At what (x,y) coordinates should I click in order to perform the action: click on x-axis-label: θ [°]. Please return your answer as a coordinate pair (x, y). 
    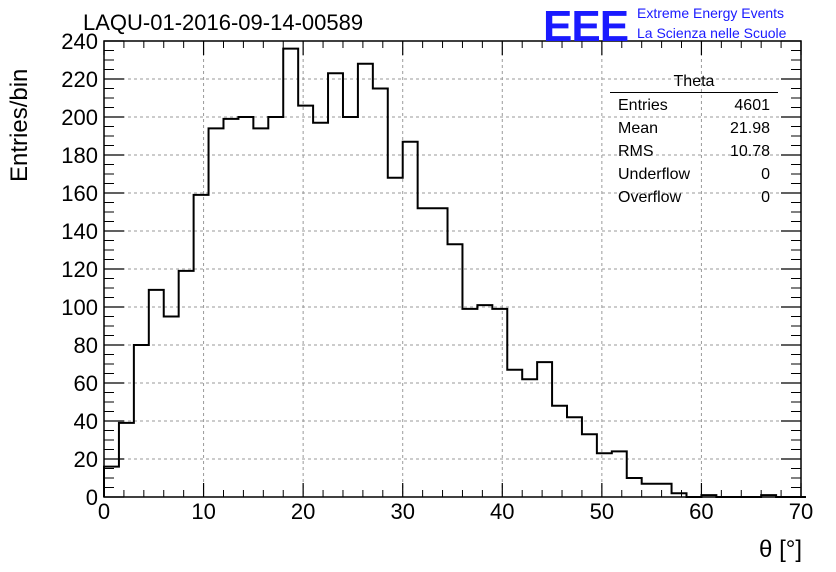
    Looking at the image, I should click on (780, 549).